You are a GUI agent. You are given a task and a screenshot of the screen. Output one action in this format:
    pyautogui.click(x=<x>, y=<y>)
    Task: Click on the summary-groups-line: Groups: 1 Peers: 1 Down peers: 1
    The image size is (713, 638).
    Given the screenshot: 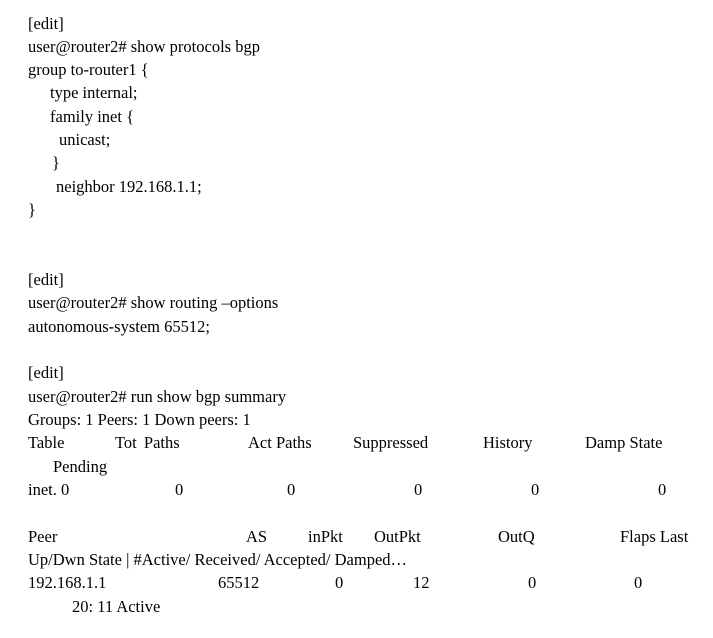 What is the action you would take?
    pyautogui.click(x=356, y=419)
    